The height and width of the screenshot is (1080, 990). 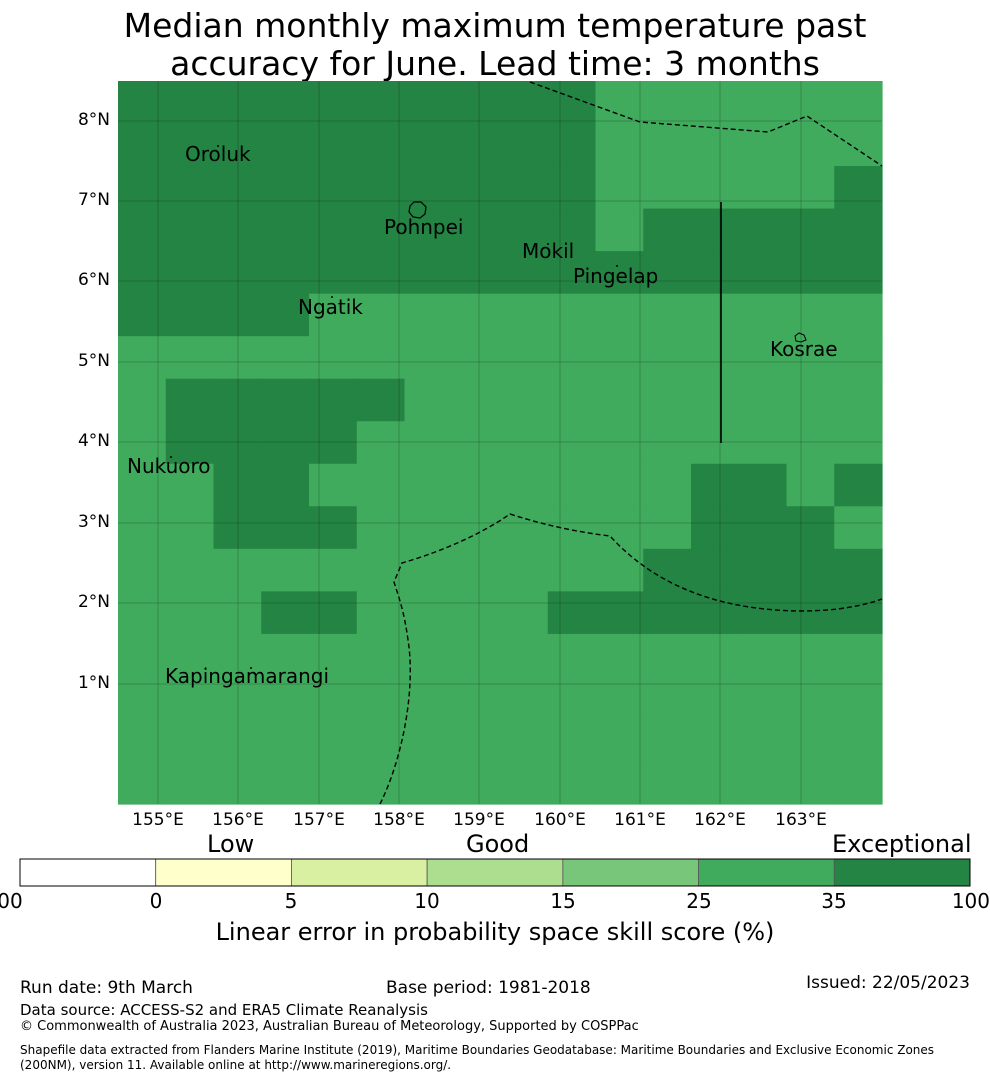 What do you see at coordinates (548, 251) in the screenshot?
I see `place-label-mokil: Mokil` at bounding box center [548, 251].